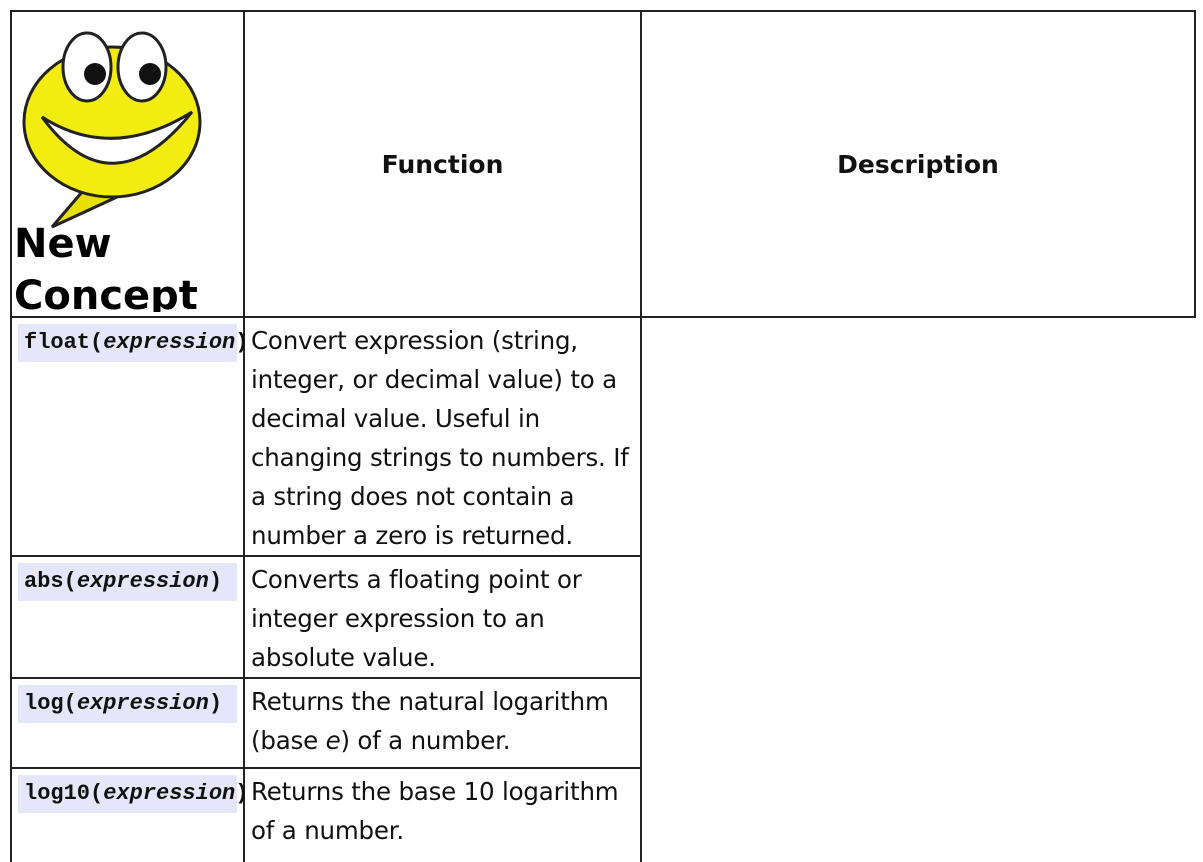 The height and width of the screenshot is (862, 1203). I want to click on function-code: log(expression), so click(127, 704).